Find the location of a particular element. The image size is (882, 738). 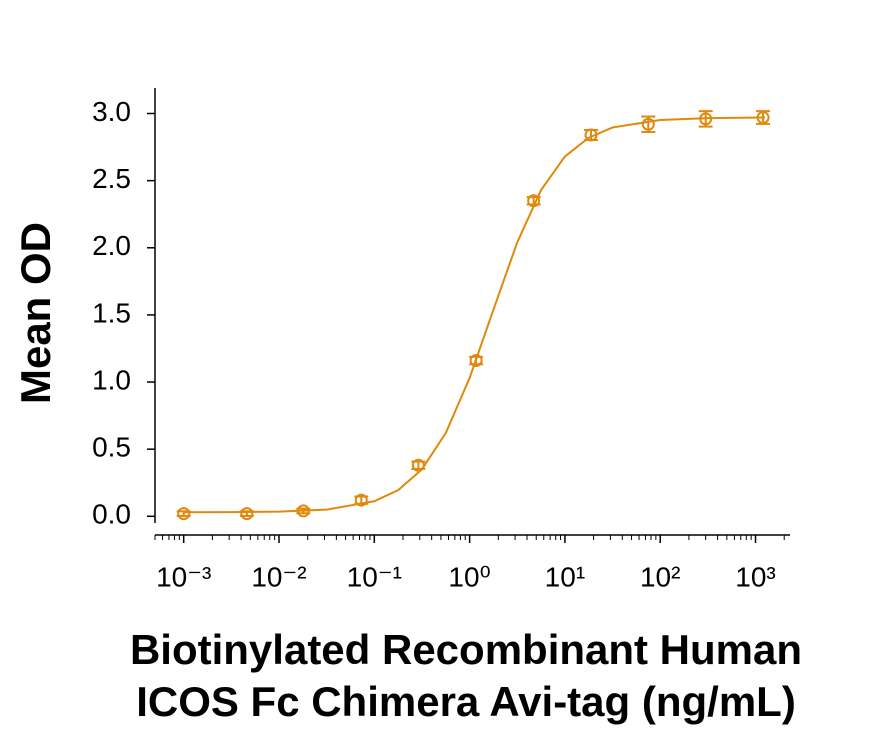

y-axis-title: Mean OD is located at coordinates (35, 313).